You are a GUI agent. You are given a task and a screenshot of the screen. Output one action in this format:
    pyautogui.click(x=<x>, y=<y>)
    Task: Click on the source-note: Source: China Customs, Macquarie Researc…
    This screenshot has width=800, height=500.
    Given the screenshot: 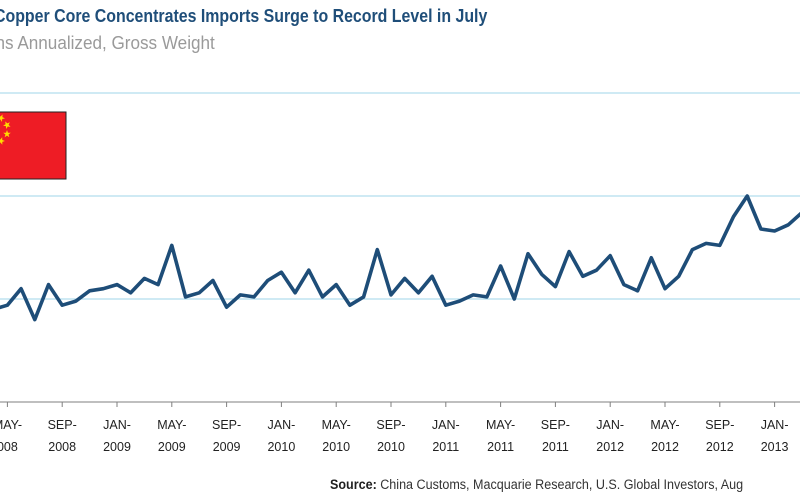 What is the action you would take?
    pyautogui.click(x=536, y=484)
    